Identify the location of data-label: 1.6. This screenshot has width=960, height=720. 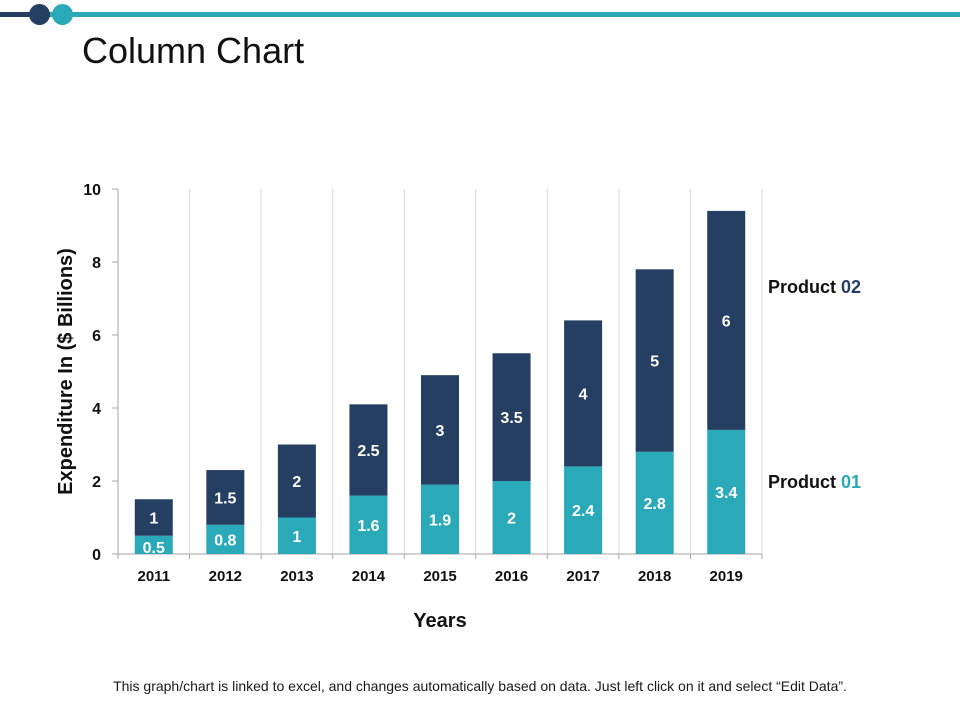
(368, 526).